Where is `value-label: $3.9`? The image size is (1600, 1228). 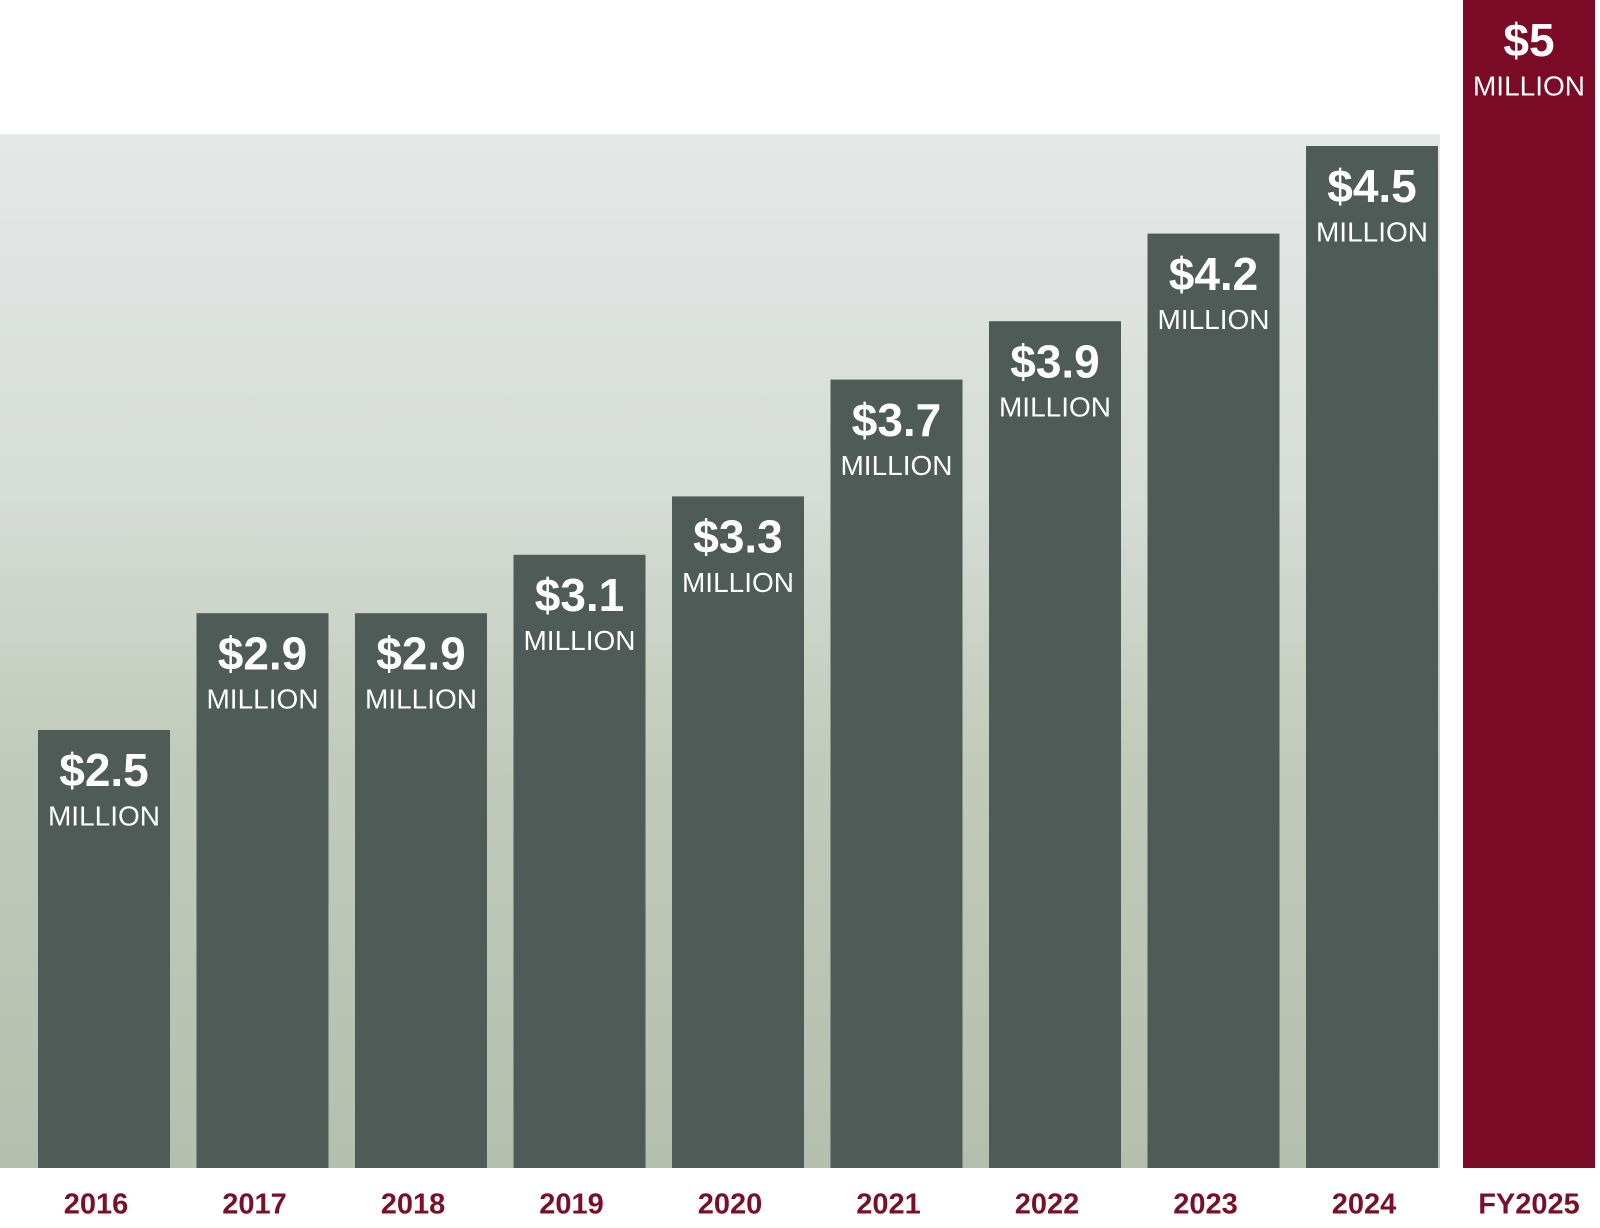 value-label: $3.9 is located at coordinates (1055, 361).